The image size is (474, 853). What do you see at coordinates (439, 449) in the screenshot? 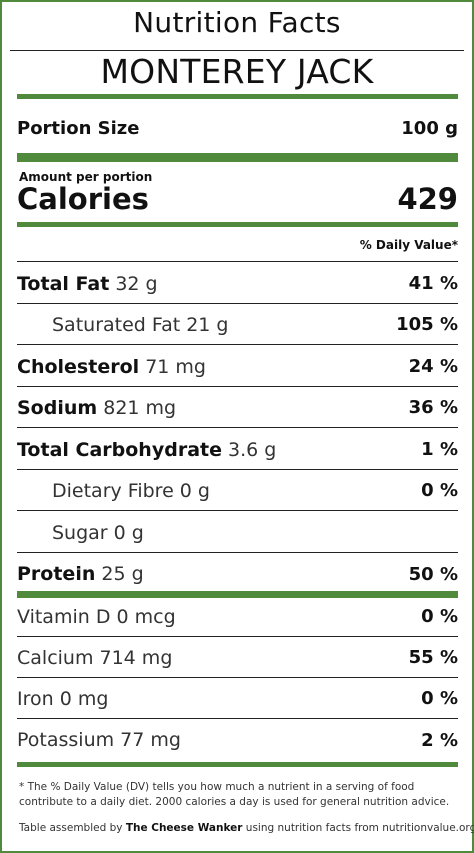
I see `nutrient-dv: 1 %` at bounding box center [439, 449].